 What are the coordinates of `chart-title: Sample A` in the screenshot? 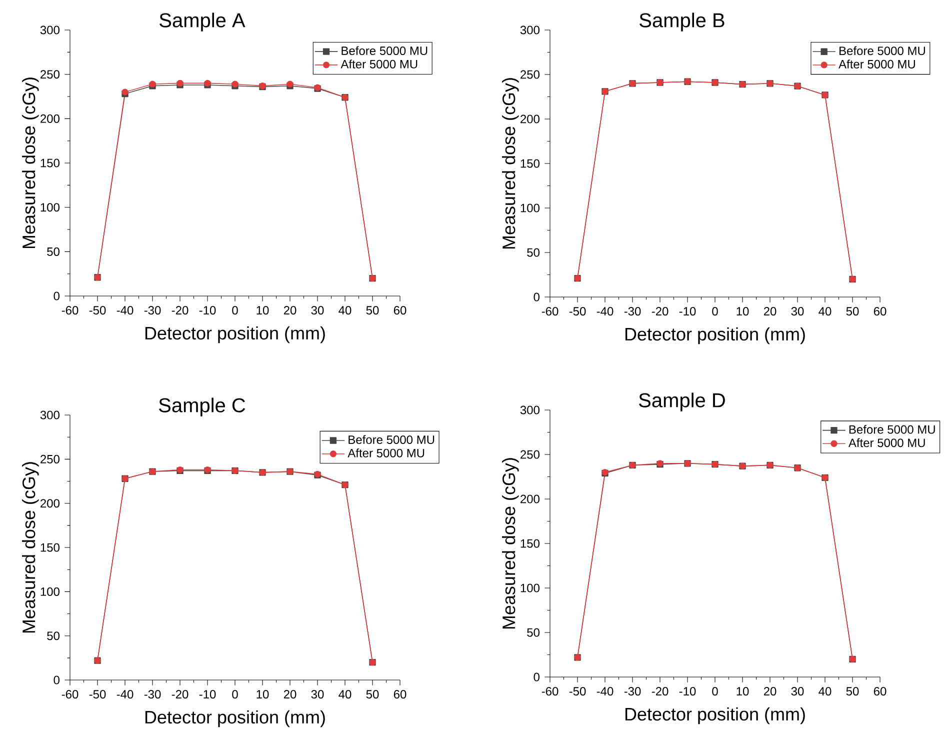 It's located at (203, 22).